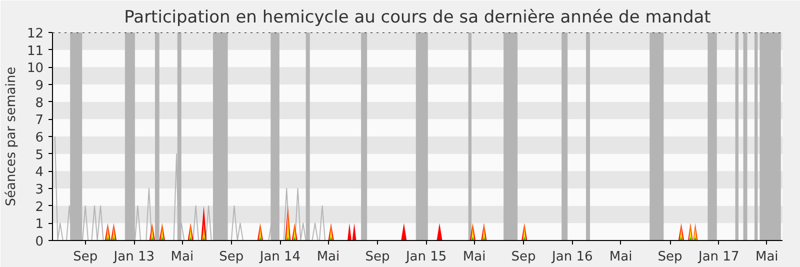 The height and width of the screenshot is (267, 800). Describe the element at coordinates (719, 257) in the screenshot. I see `x-tick-label: Jan 17` at that location.